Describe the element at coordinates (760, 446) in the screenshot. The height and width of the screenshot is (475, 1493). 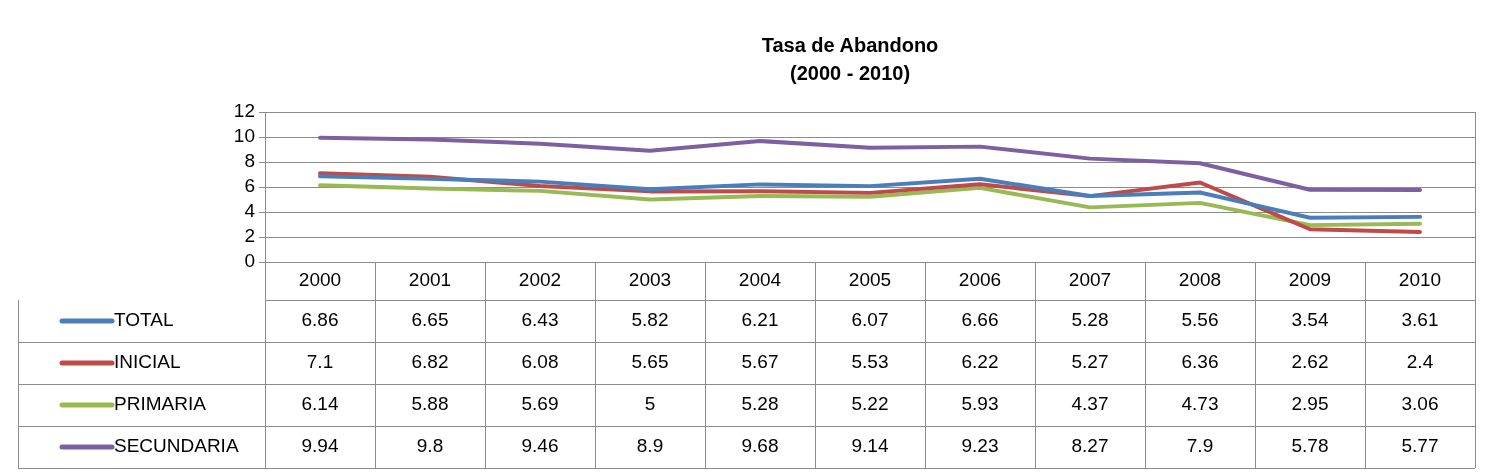
I see `data-label: 9.68` at that location.